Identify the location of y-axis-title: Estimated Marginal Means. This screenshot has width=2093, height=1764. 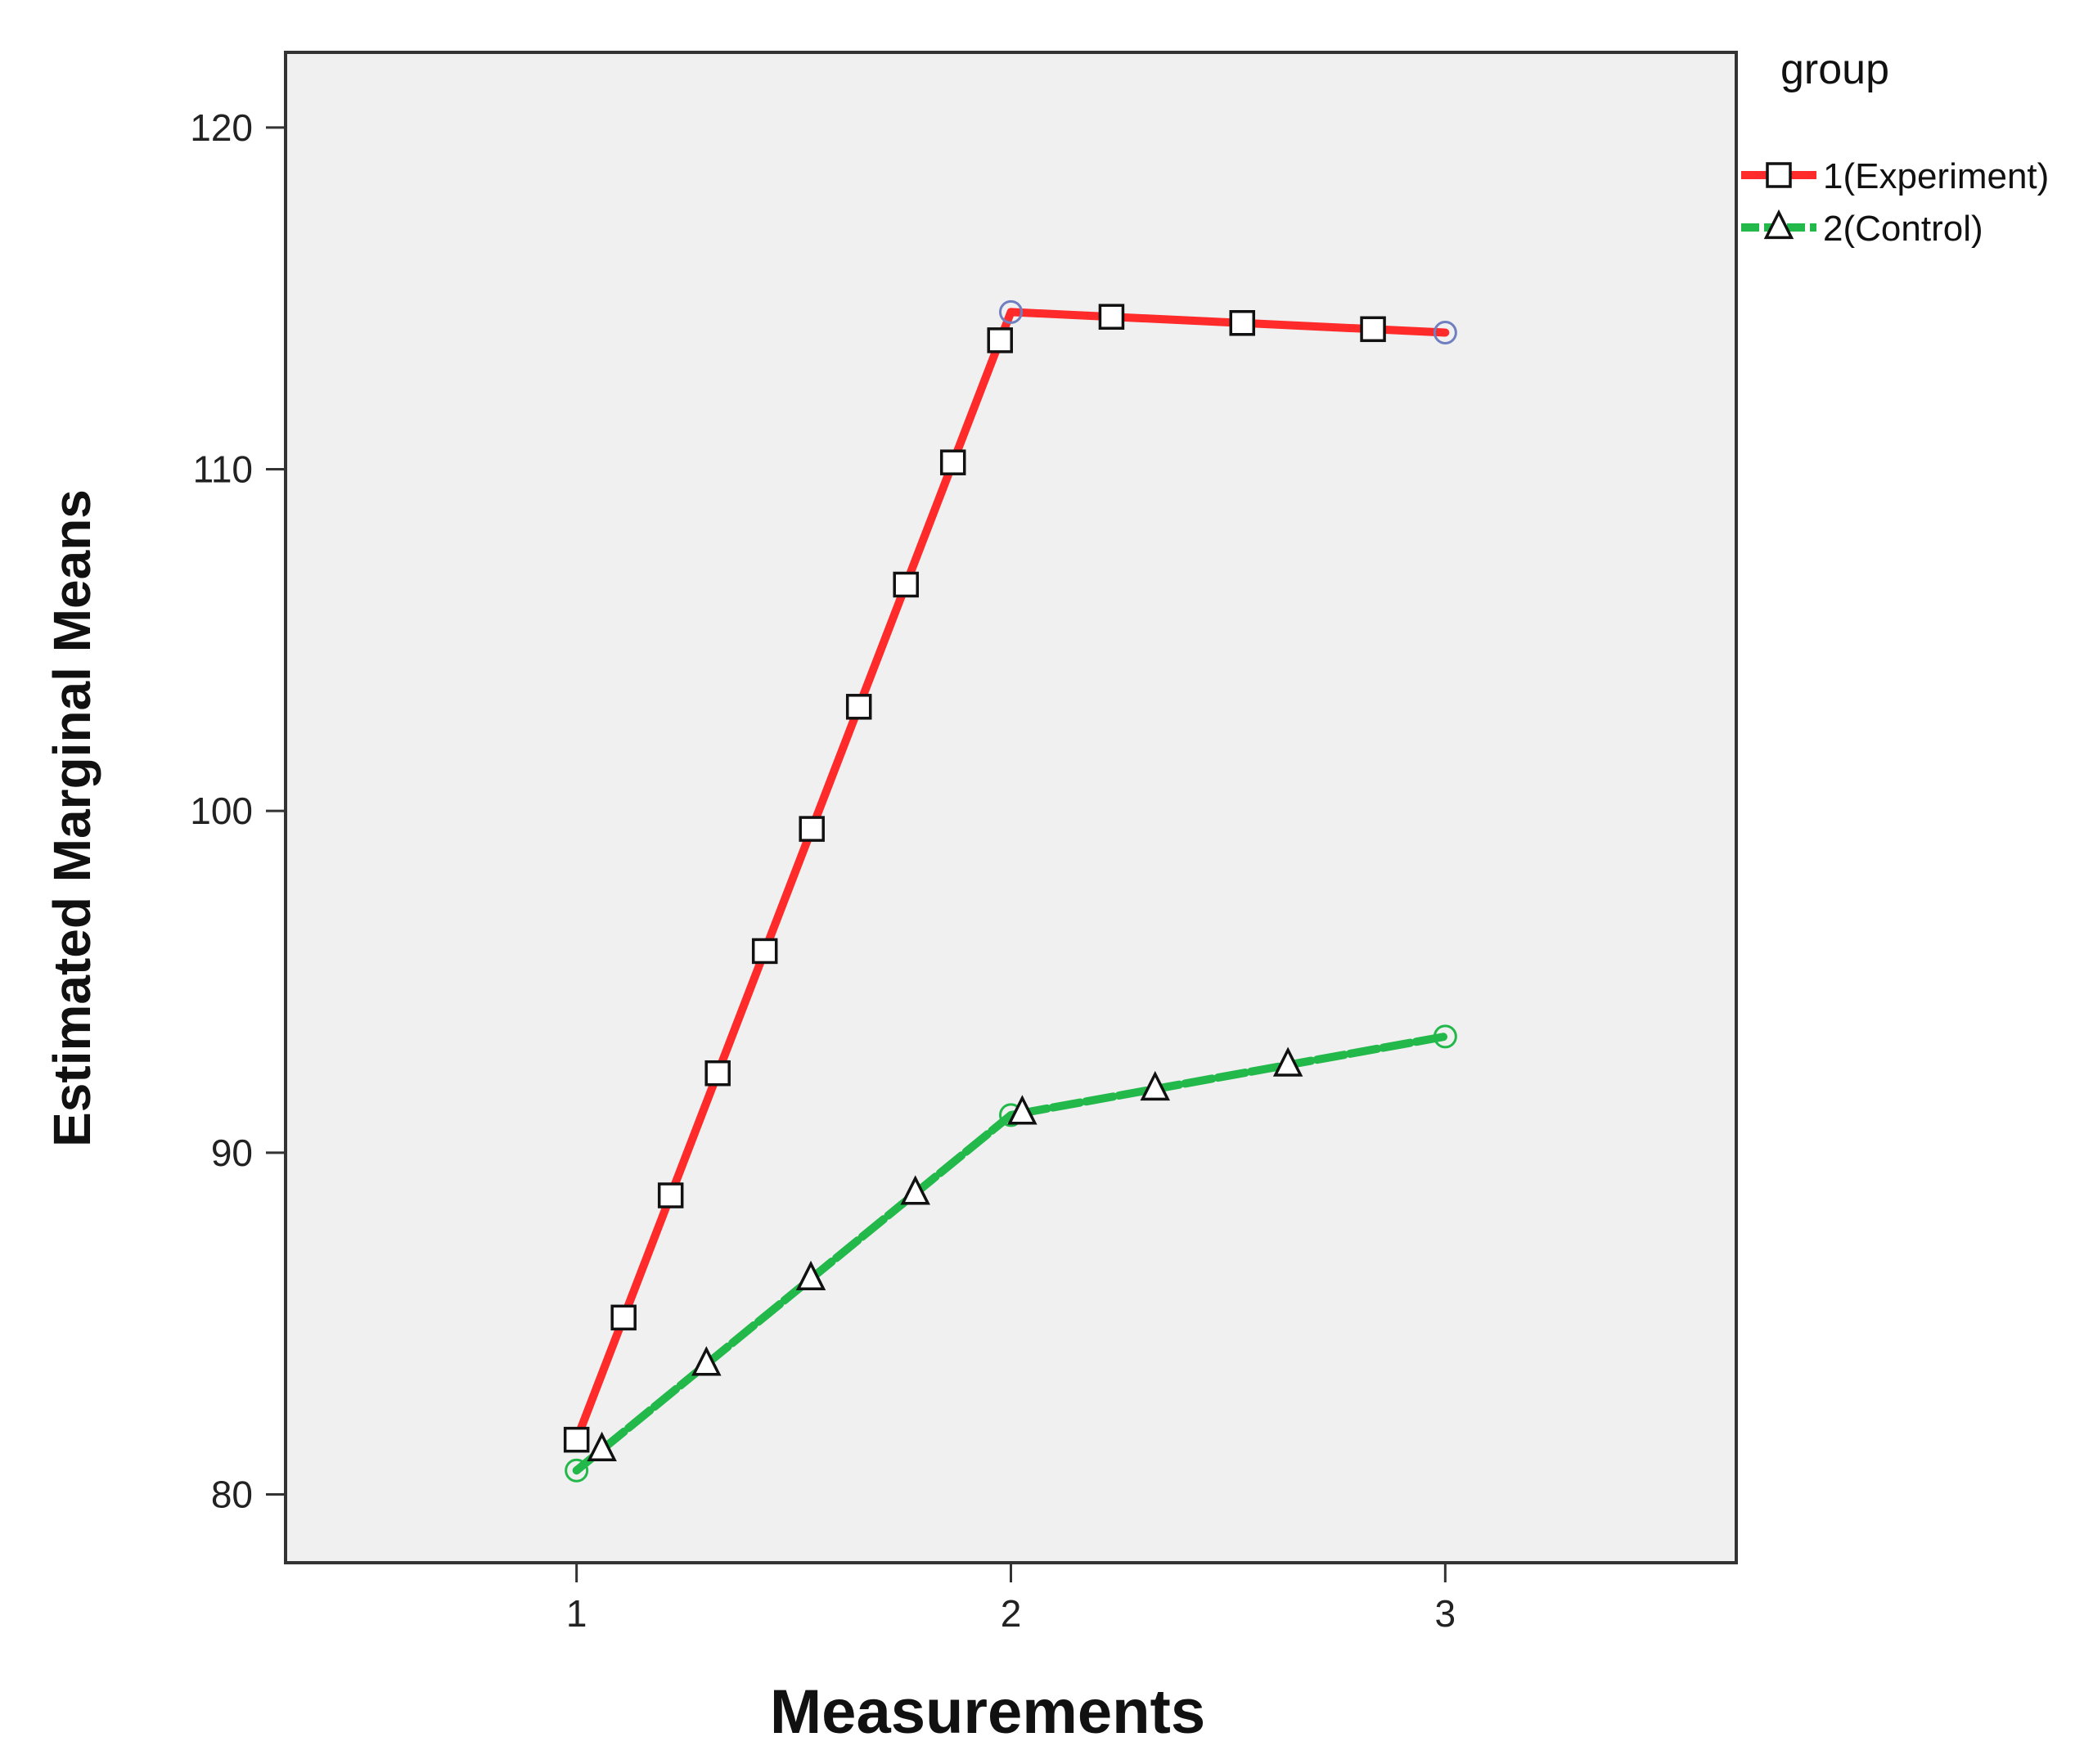
(72, 818).